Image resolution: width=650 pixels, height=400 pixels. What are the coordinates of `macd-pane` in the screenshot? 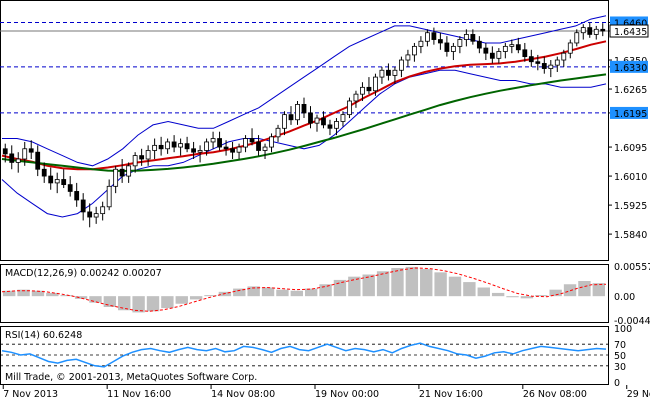 It's located at (304, 289).